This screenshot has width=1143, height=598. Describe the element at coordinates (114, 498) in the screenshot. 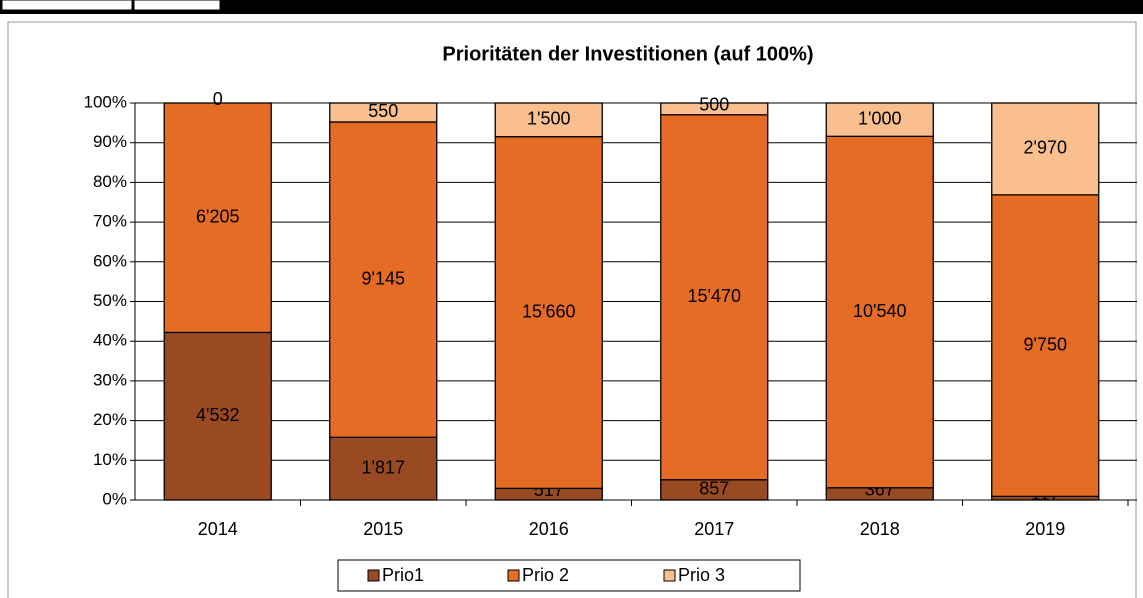

I see `y-tick-label: 0%` at that location.